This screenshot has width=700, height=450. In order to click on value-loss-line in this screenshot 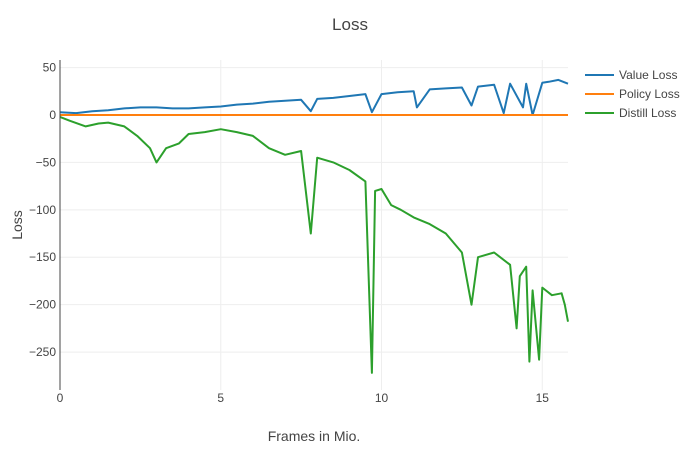, I will do `click(314, 97)`.